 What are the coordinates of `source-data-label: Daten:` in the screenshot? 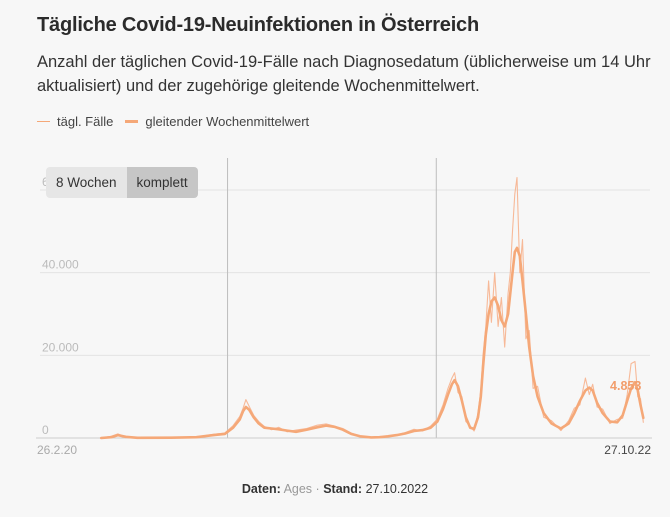 It's located at (261, 489).